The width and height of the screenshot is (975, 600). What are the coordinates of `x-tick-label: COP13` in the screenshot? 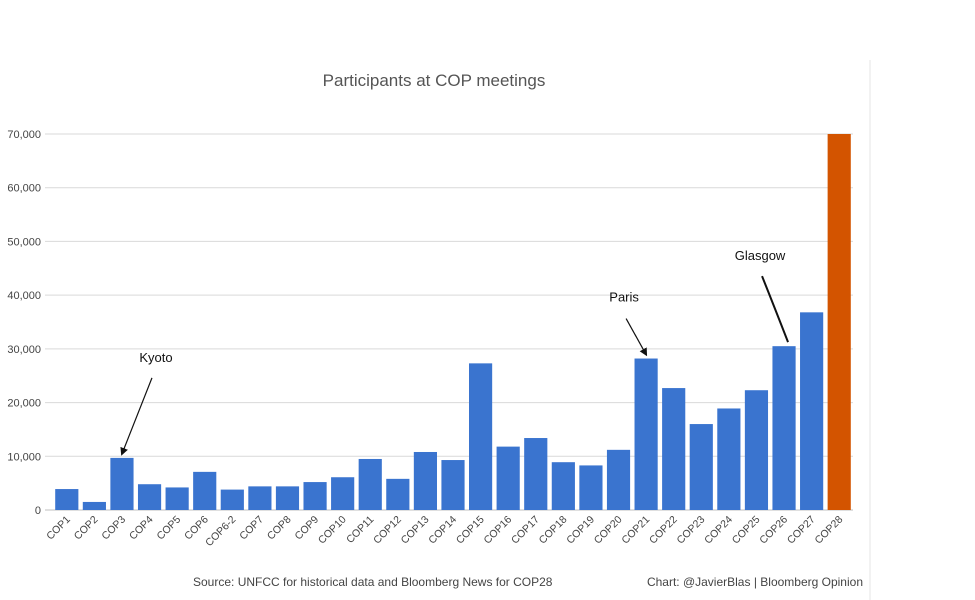 It's located at (415, 530).